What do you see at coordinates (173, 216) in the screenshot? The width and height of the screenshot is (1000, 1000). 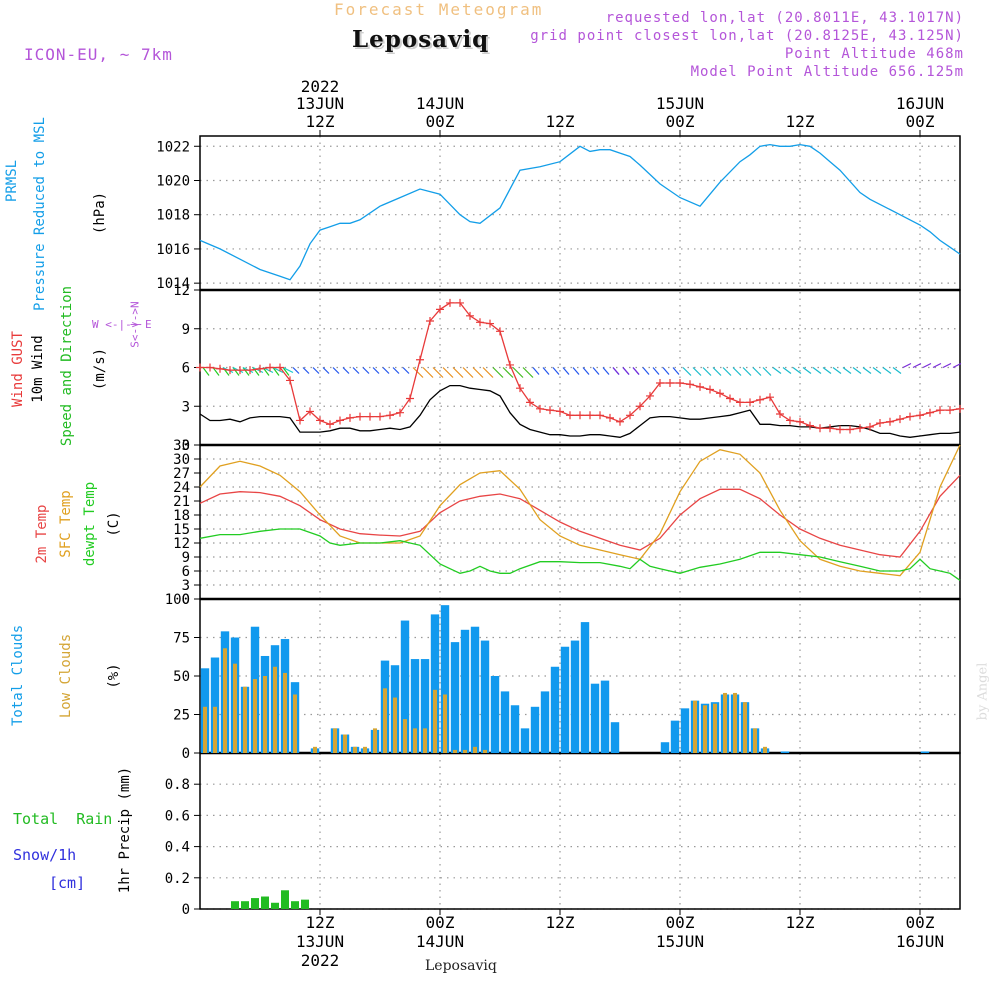 I see `pressure-ytick-label: 1018` at bounding box center [173, 216].